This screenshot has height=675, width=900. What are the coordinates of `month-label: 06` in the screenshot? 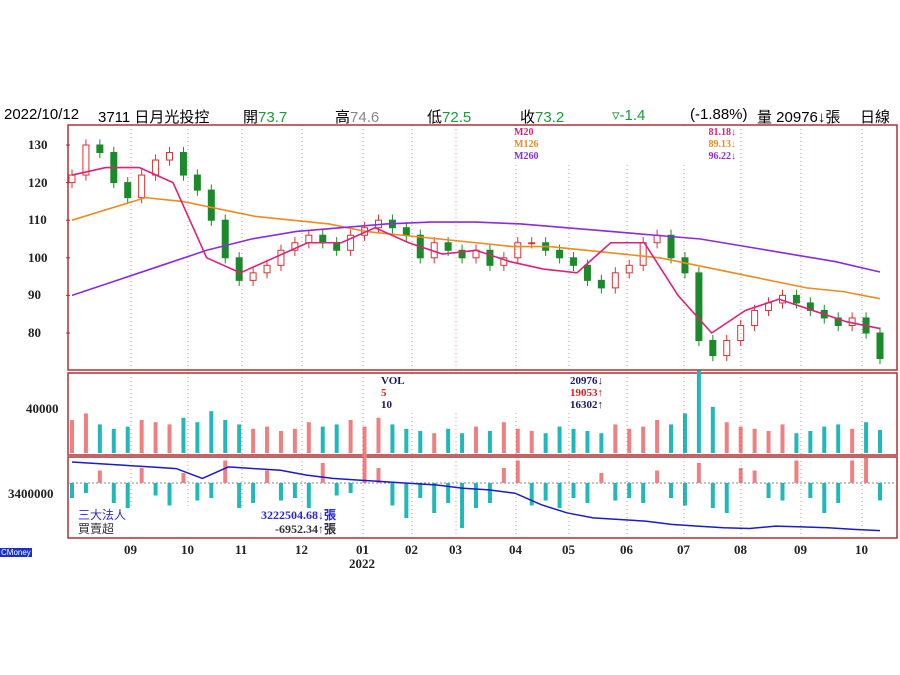 It's located at (626, 549).